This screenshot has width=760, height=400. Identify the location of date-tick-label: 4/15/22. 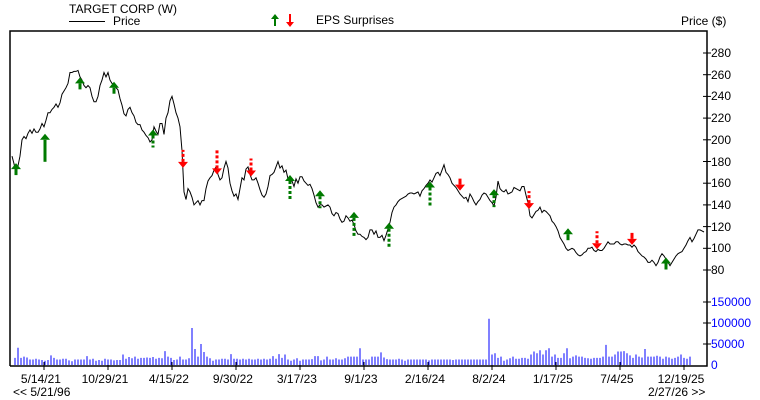
(168, 379).